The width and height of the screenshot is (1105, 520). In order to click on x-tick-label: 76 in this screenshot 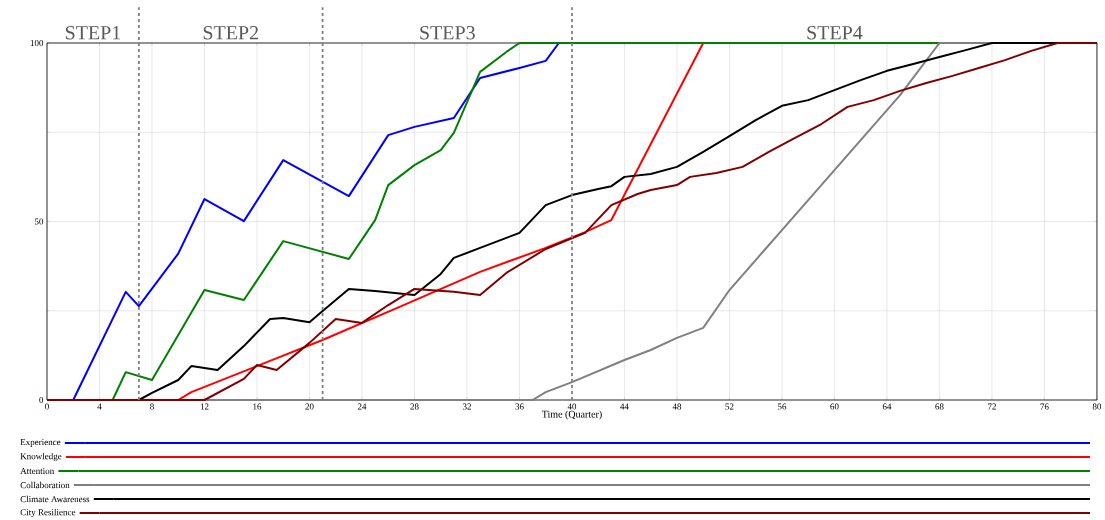, I will do `click(1044, 406)`.